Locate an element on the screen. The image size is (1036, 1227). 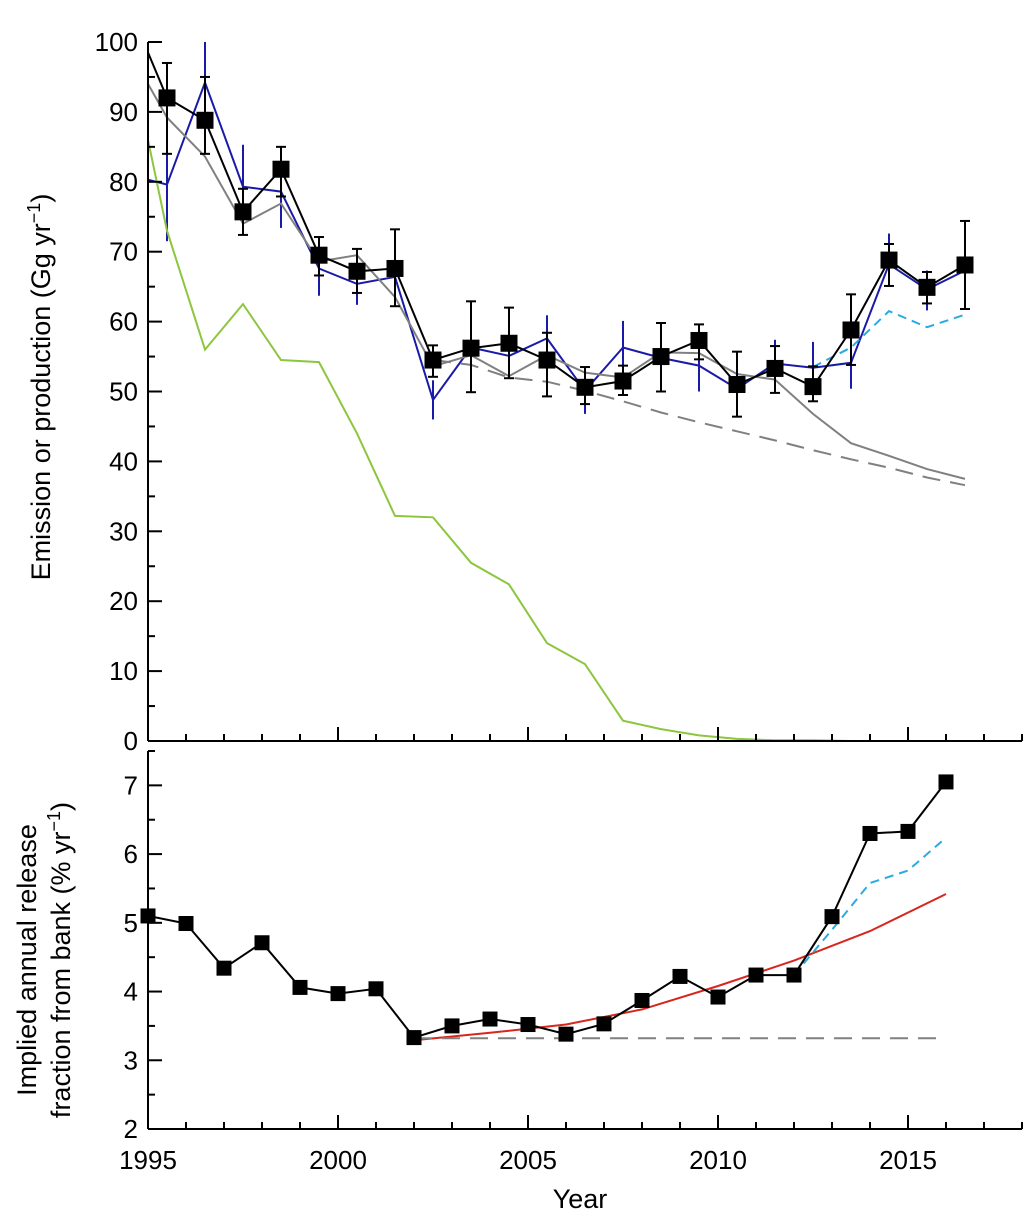
bottom-y-tick-label: 7 is located at coordinates (131, 785).